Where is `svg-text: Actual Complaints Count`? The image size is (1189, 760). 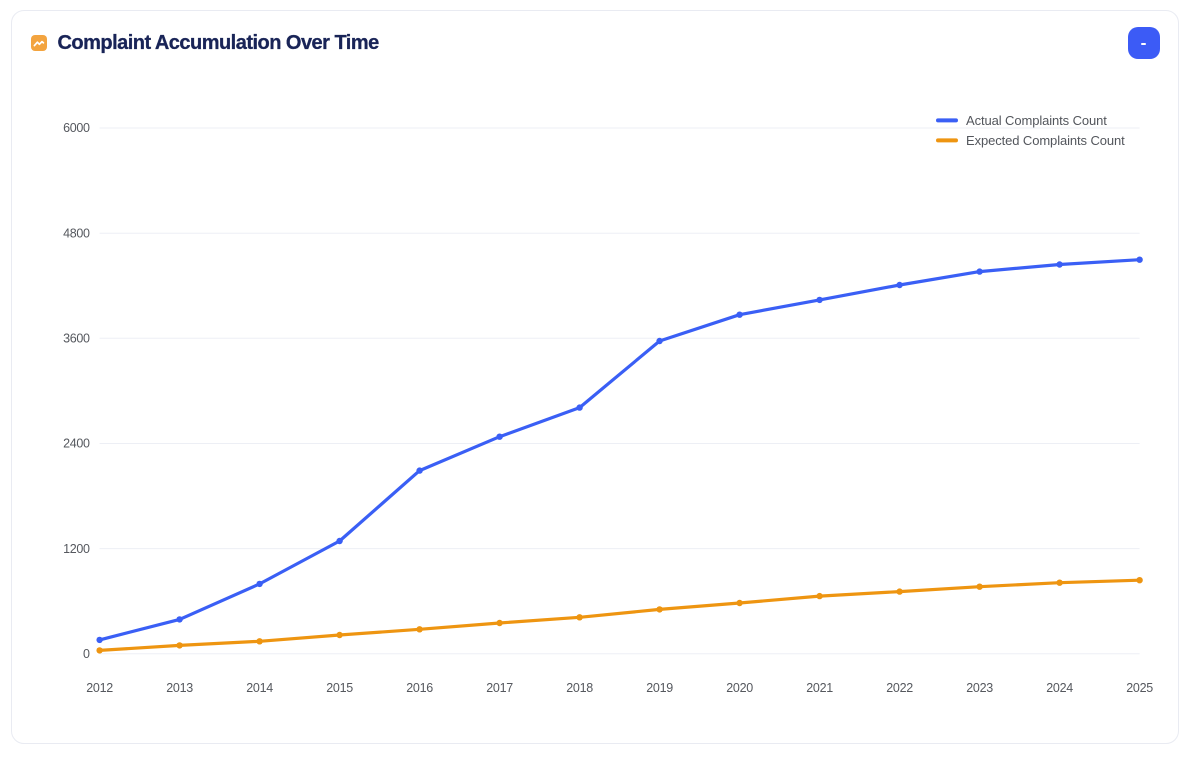
svg-text: Actual Complaints Count is located at coordinates (1036, 120).